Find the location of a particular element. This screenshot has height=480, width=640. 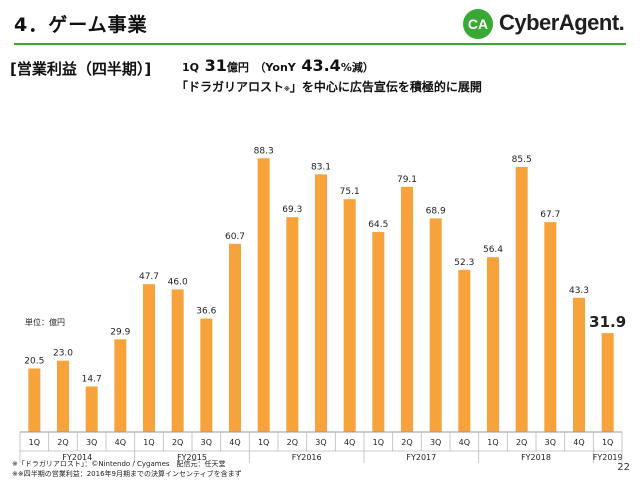

data-label: 60.7 is located at coordinates (235, 237).